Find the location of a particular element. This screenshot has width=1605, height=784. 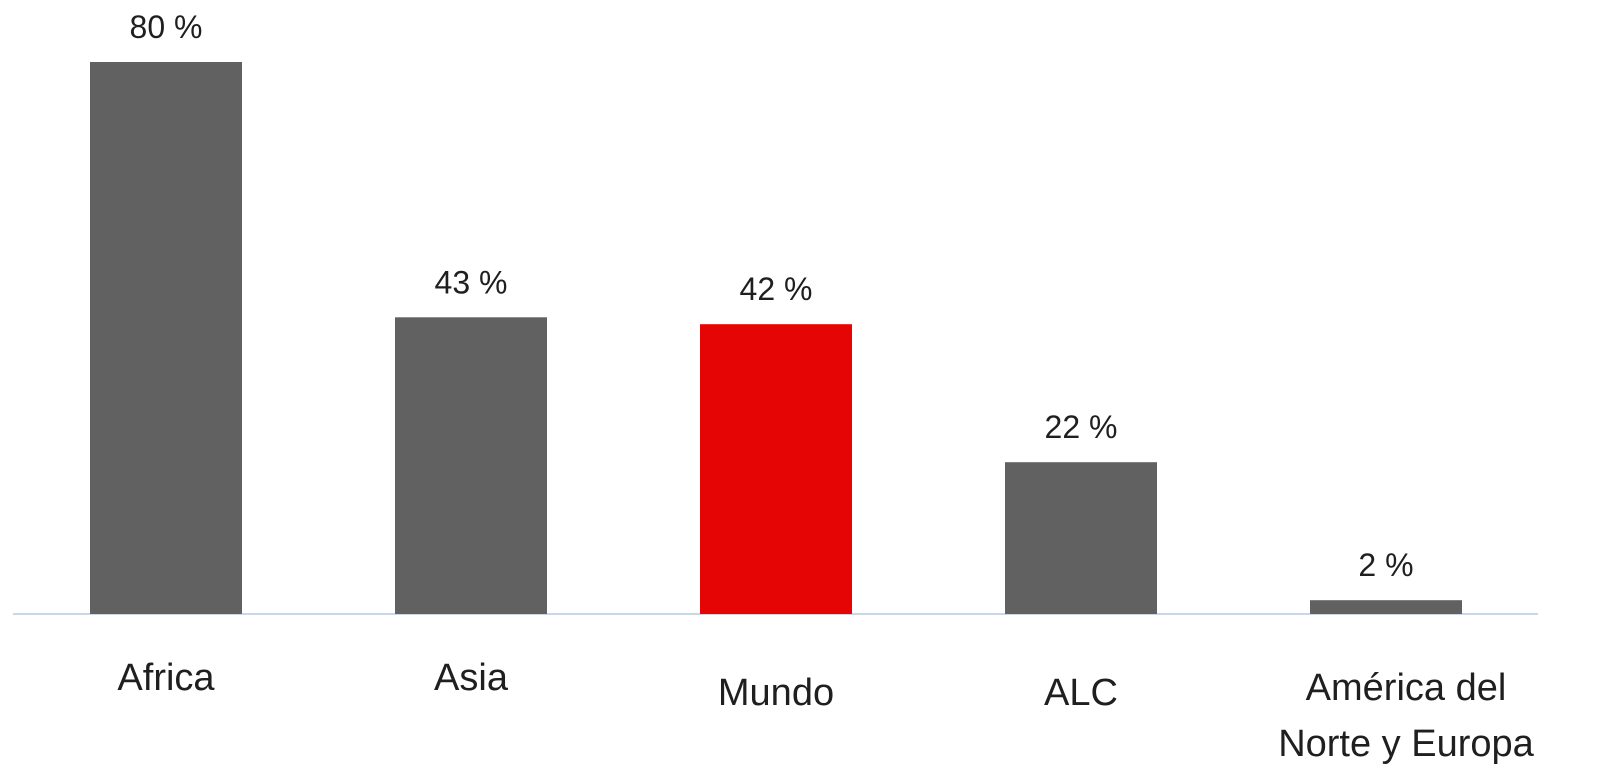

value-label: 42 % is located at coordinates (776, 289).